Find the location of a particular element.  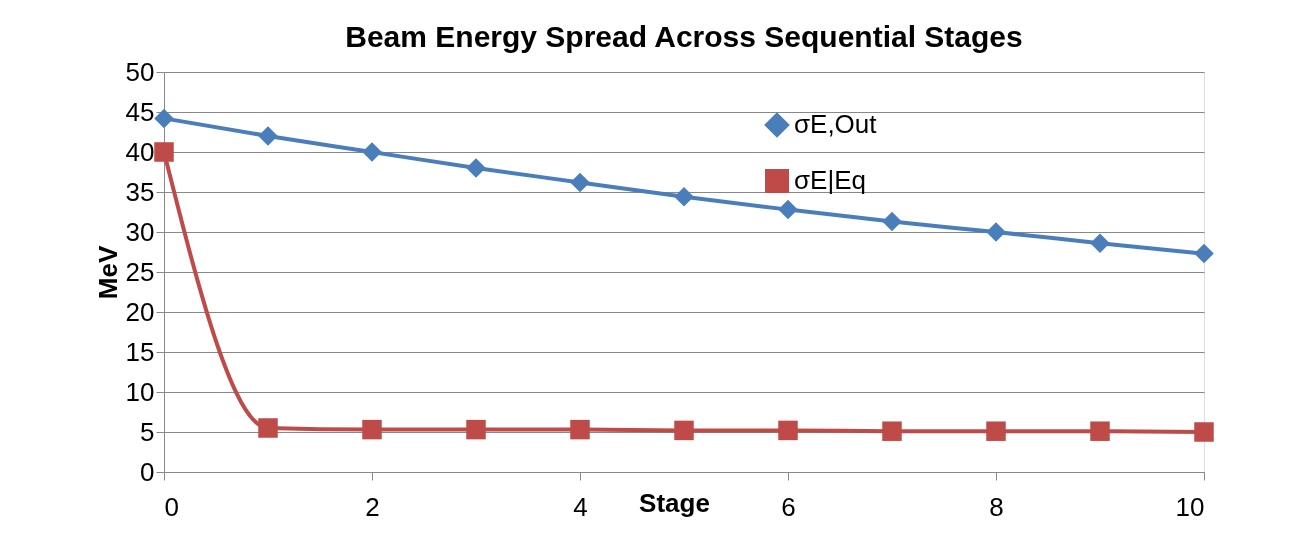

y-tick-label: 50 is located at coordinates (140, 71).